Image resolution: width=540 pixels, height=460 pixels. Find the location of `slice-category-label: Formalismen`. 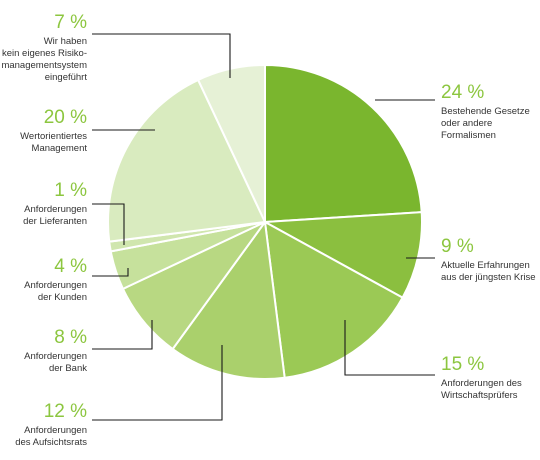

slice-category-label: Formalismen is located at coordinates (468, 135).